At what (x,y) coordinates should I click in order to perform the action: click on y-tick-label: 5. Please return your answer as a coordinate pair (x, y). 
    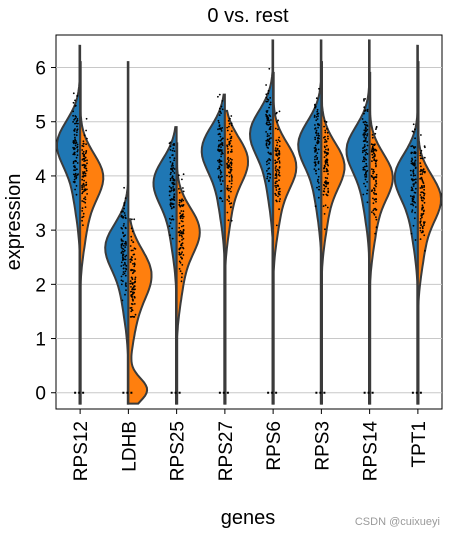
    Looking at the image, I should click on (40, 123).